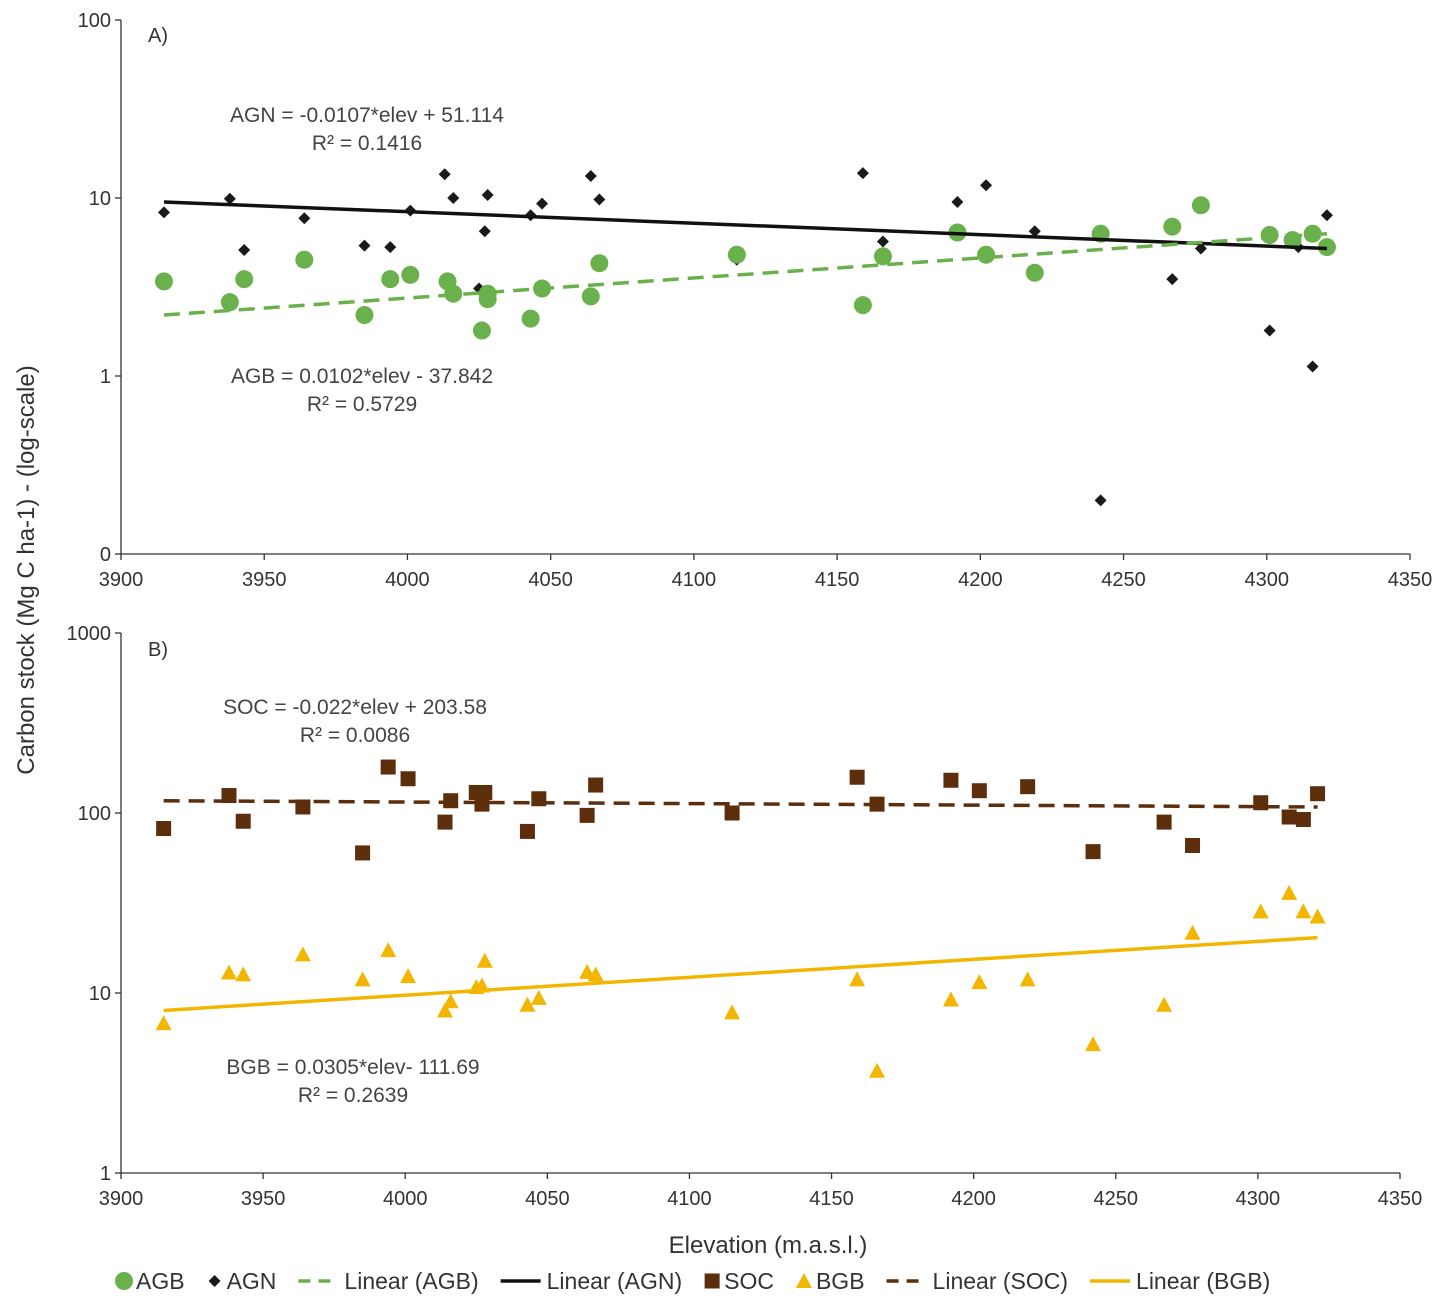 The image size is (1455, 1306). I want to click on legend-item-bgb: BGB, so click(830, 1281).